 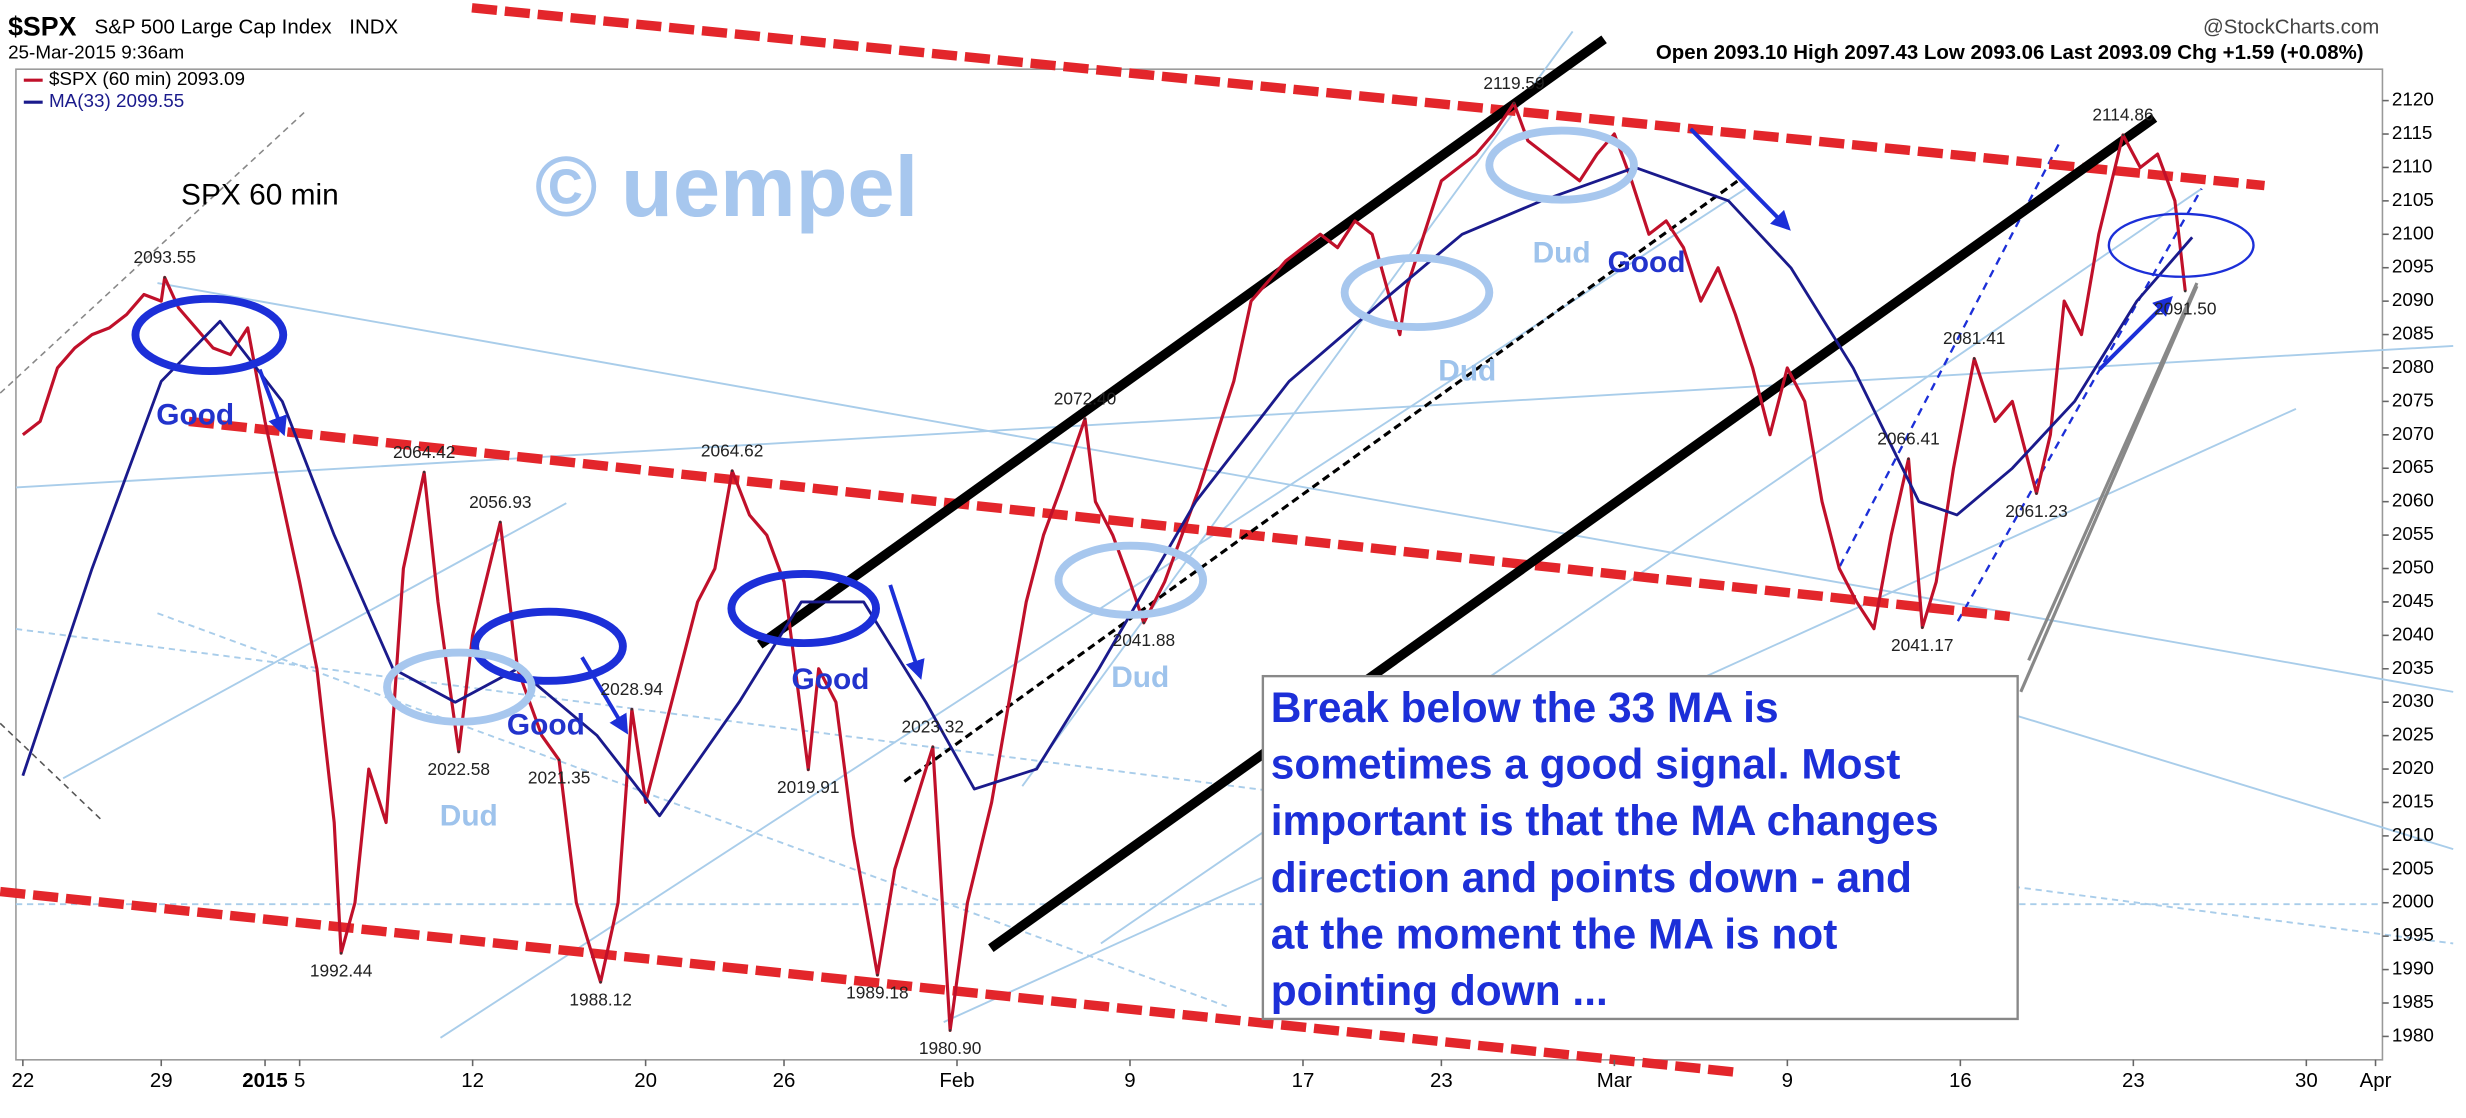 What do you see at coordinates (2413, 533) in the screenshot?
I see `y-tick-label: 2055` at bounding box center [2413, 533].